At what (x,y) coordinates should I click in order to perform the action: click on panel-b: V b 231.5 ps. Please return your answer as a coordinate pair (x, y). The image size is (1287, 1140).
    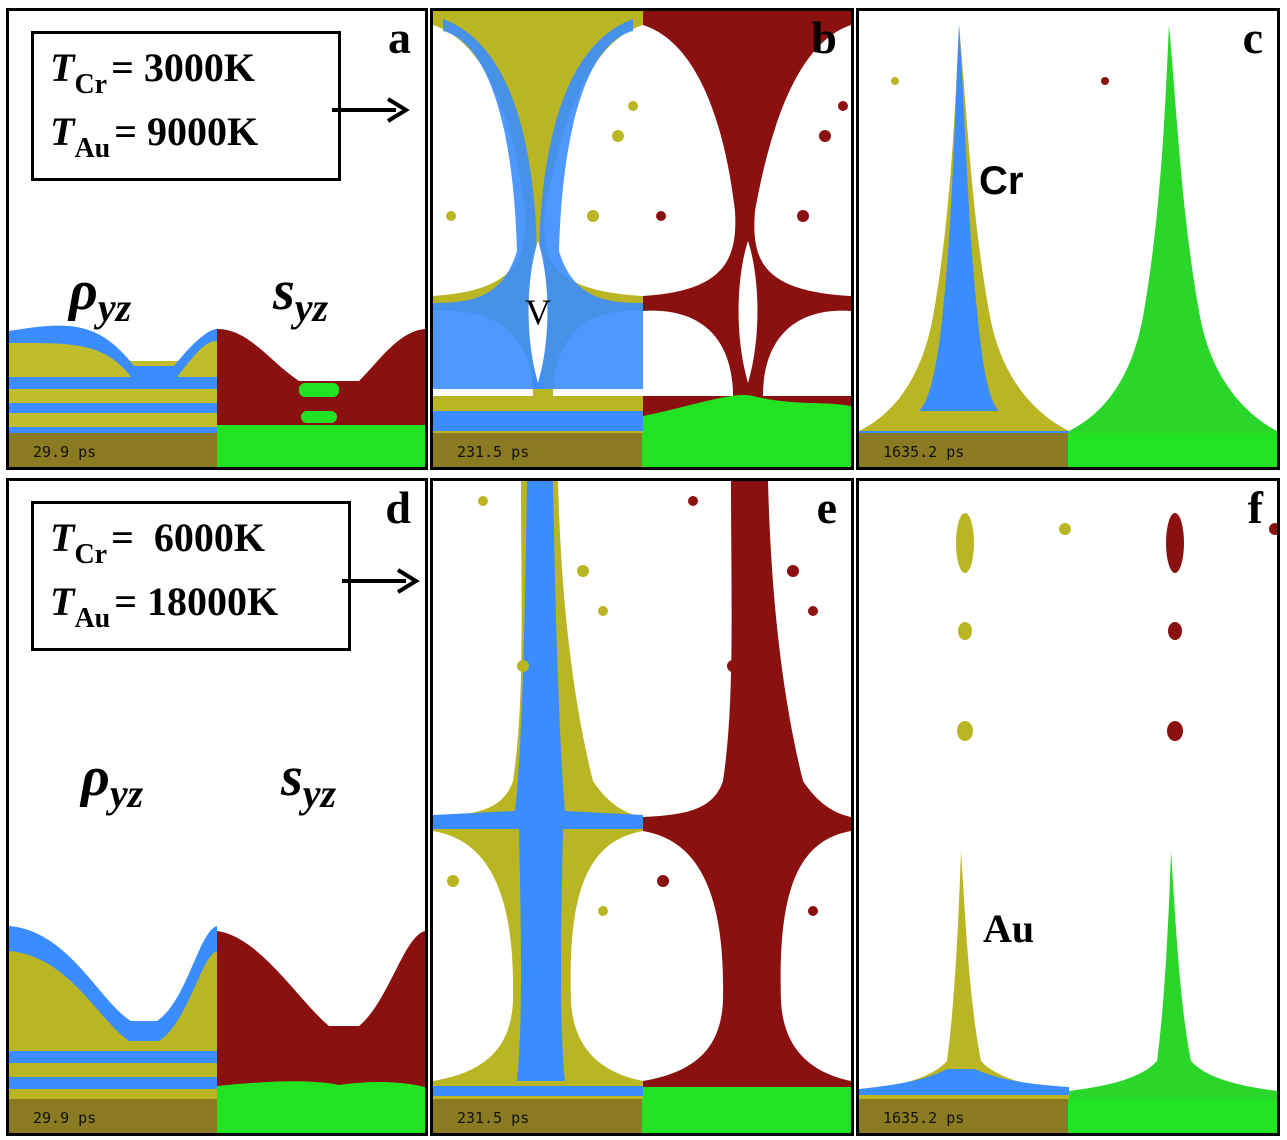
    Looking at the image, I should click on (642, 239).